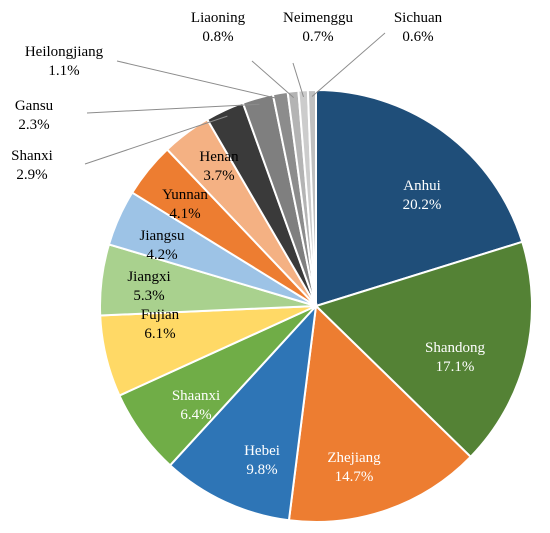 This screenshot has height=533, width=550. I want to click on slice-label-neimenggu: Neimenggu 0.7%, so click(318, 27).